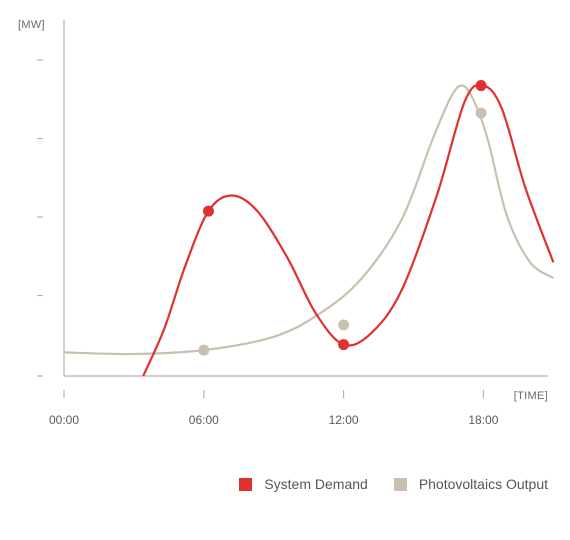  I want to click on y-axis-label: [MW], so click(31, 25).